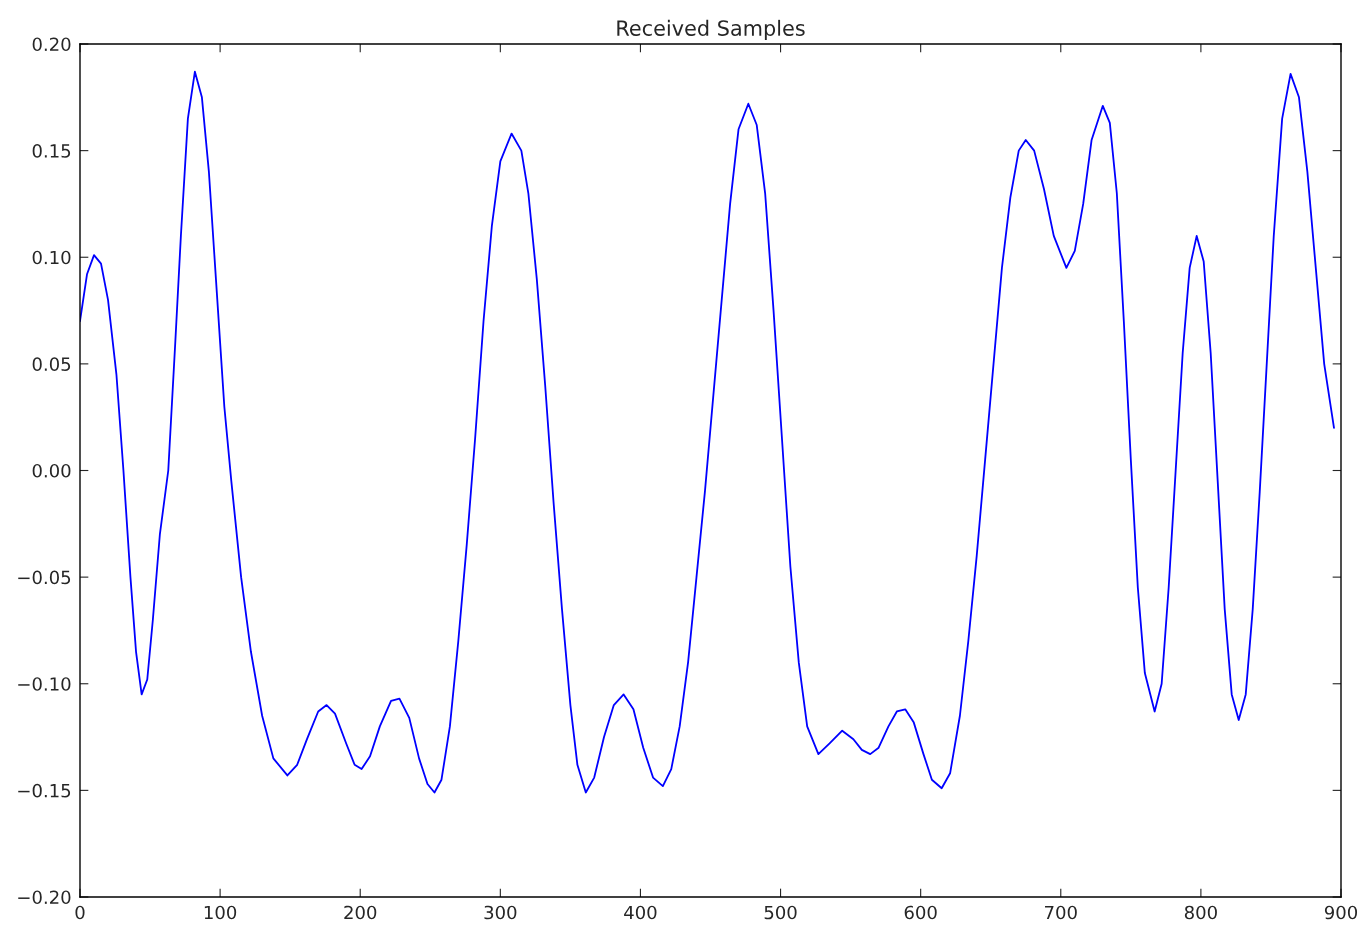 This screenshot has height=925, width=1366. What do you see at coordinates (640, 912) in the screenshot?
I see `x-tick-label: 400` at bounding box center [640, 912].